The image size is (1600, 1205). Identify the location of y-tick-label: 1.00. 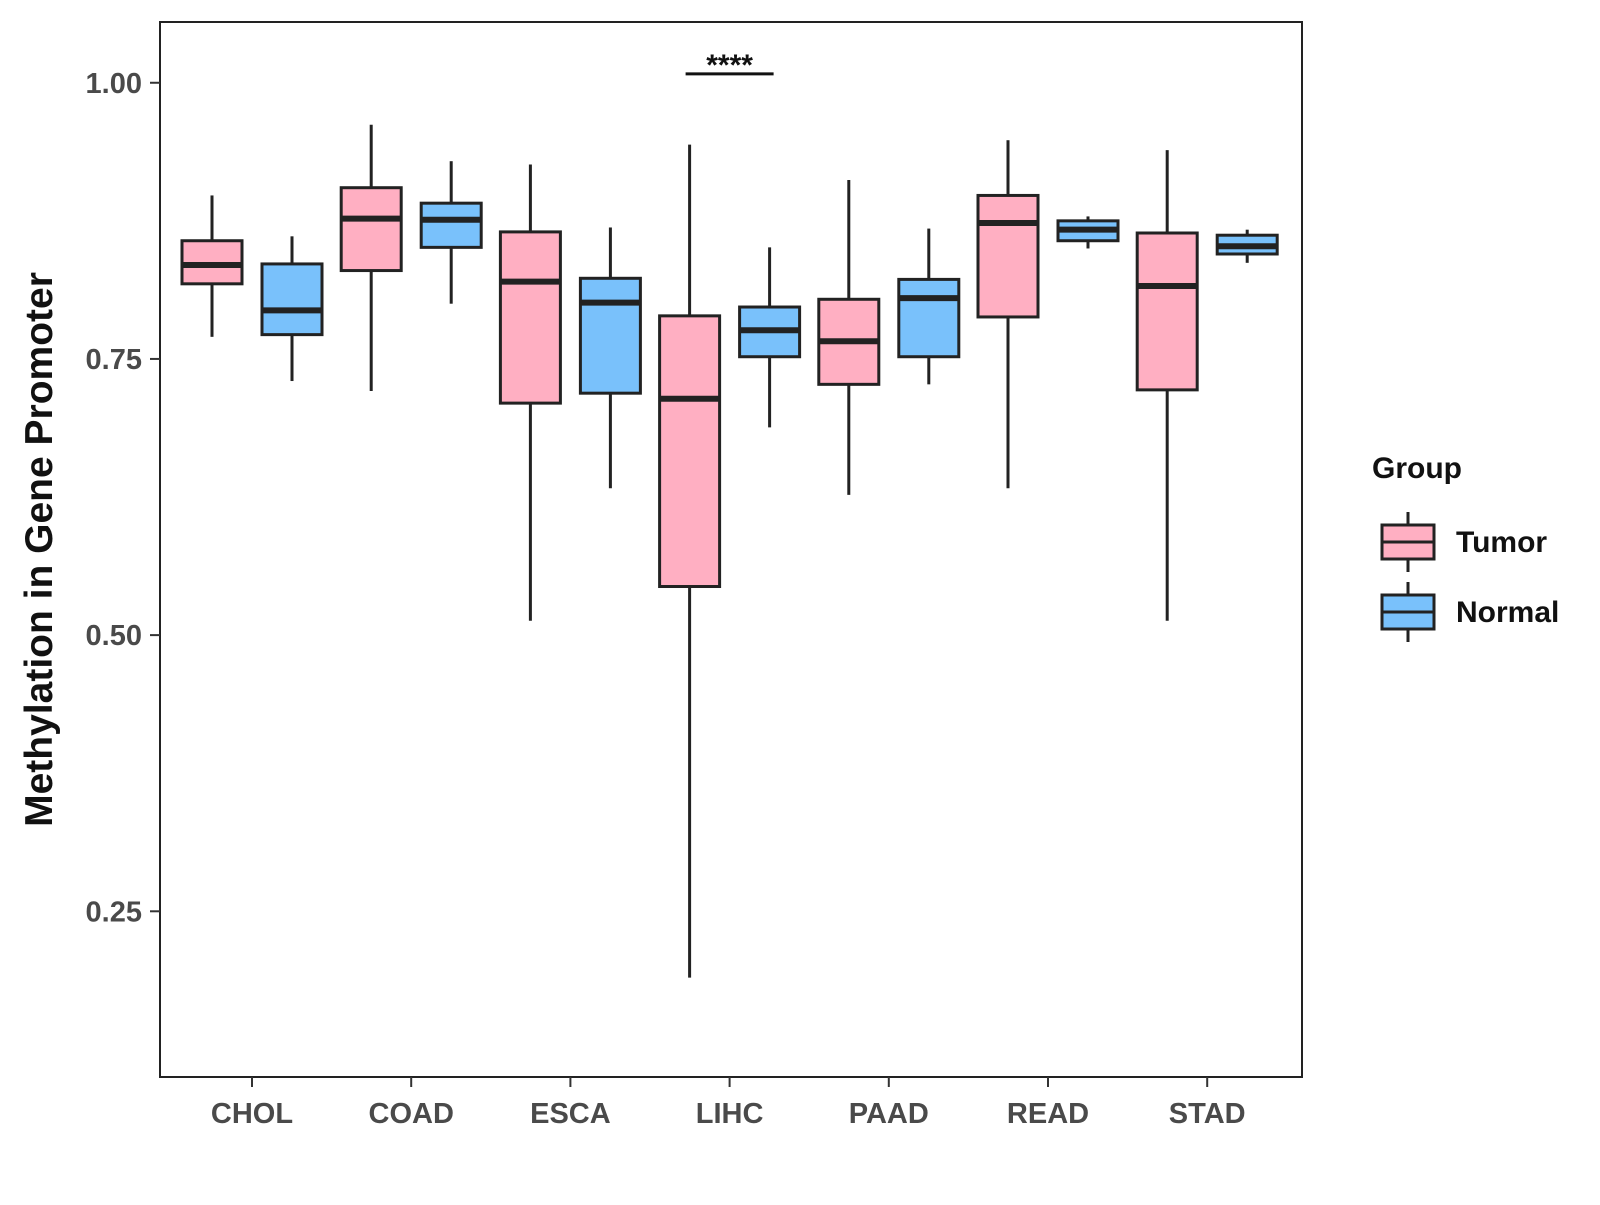
(114, 84).